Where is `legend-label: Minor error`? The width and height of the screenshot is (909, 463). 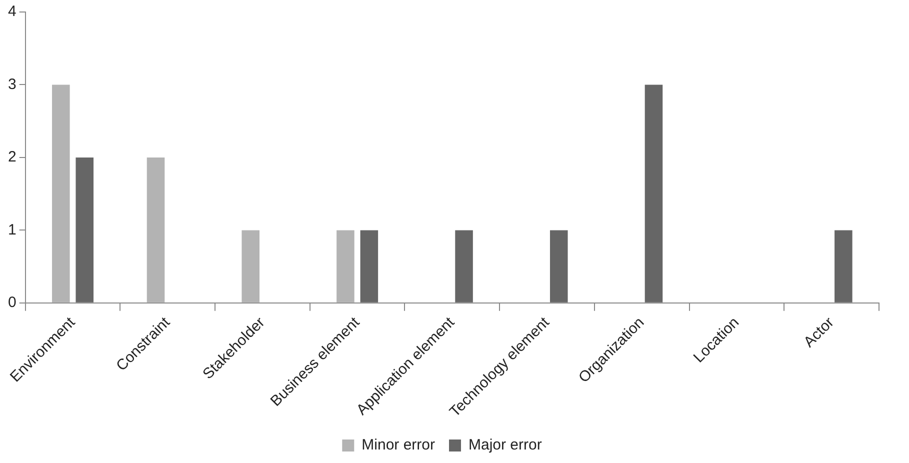 legend-label: Minor error is located at coordinates (399, 445).